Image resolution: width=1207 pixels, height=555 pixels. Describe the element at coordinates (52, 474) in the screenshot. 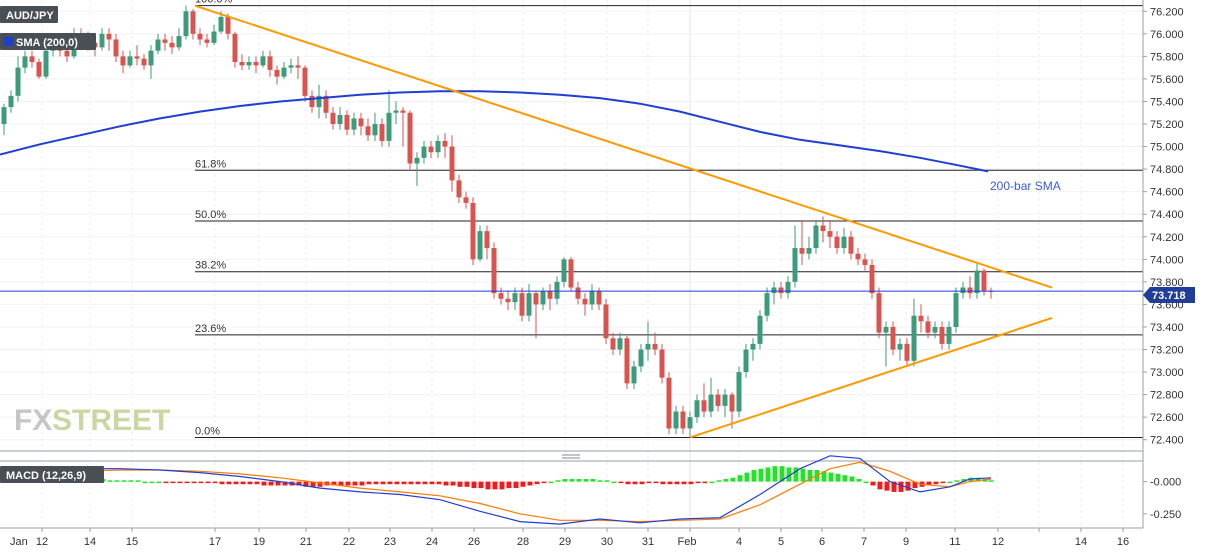

I see `macd-indicator-label: MACD (12,26,9)` at that location.